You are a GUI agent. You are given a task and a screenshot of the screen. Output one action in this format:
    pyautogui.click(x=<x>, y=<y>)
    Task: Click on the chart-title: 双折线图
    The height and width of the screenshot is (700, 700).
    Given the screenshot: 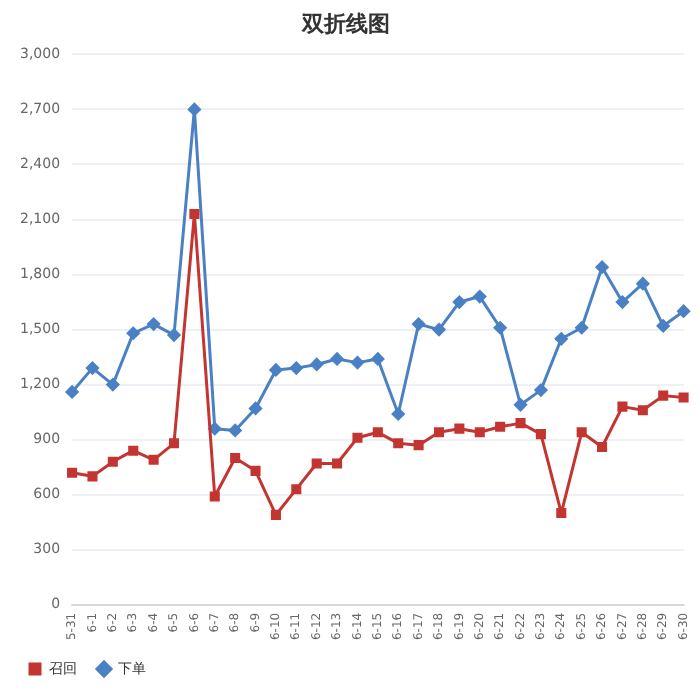 What is the action you would take?
    pyautogui.click(x=345, y=23)
    